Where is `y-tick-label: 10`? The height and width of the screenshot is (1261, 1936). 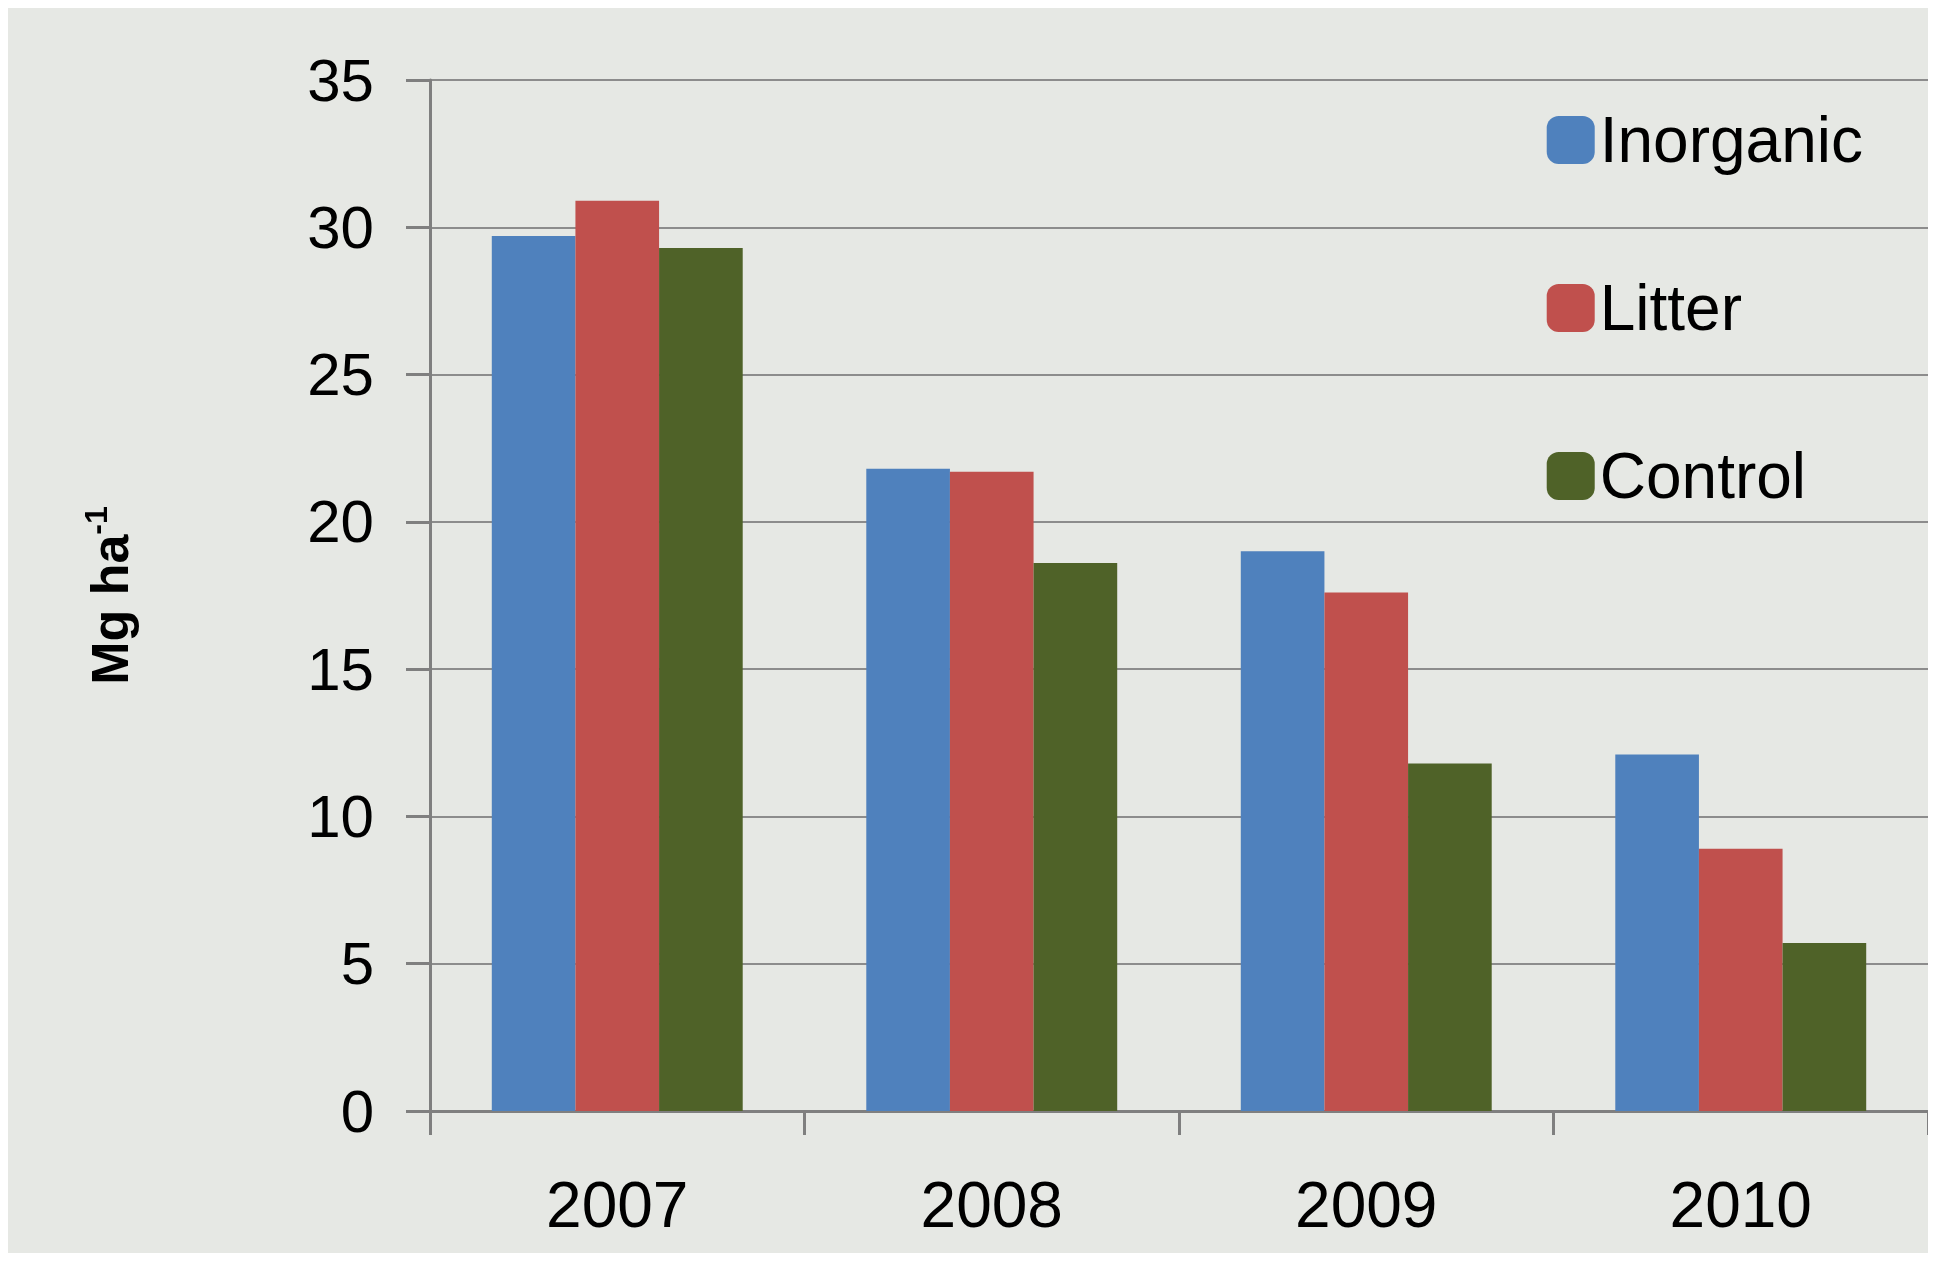 y-tick-label: 10 is located at coordinates (340, 816).